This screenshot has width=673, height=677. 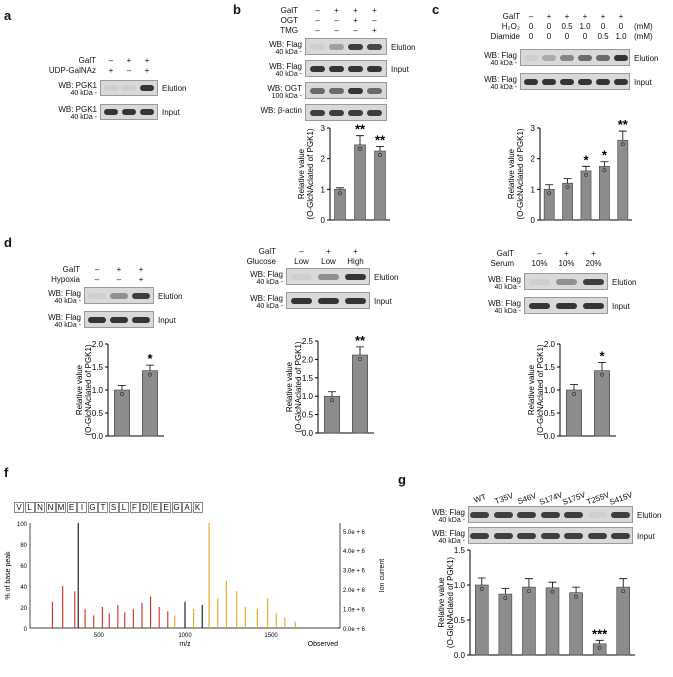 I want to click on blot-fraction-label: Elution, so click(x=646, y=58).